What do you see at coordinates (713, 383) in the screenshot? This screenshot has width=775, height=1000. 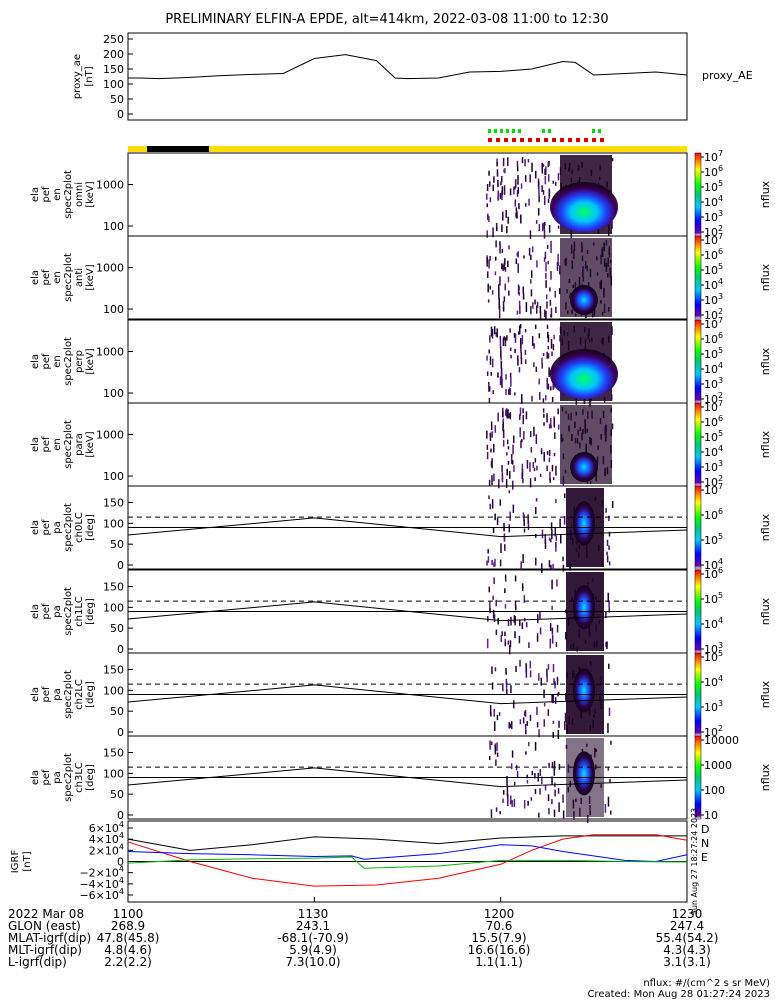 I see `perp-colorbar-label: 103` at bounding box center [713, 383].